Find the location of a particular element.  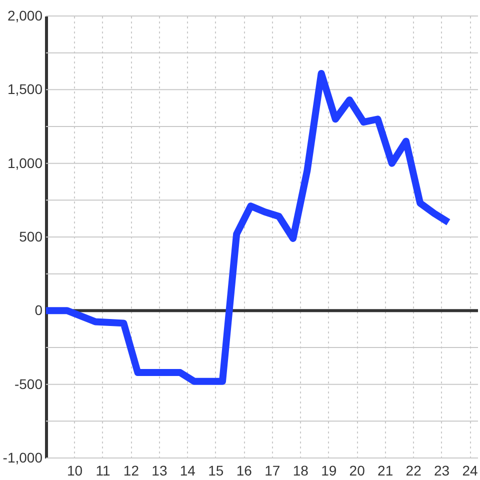

x-tick-label: 13 is located at coordinates (160, 470).